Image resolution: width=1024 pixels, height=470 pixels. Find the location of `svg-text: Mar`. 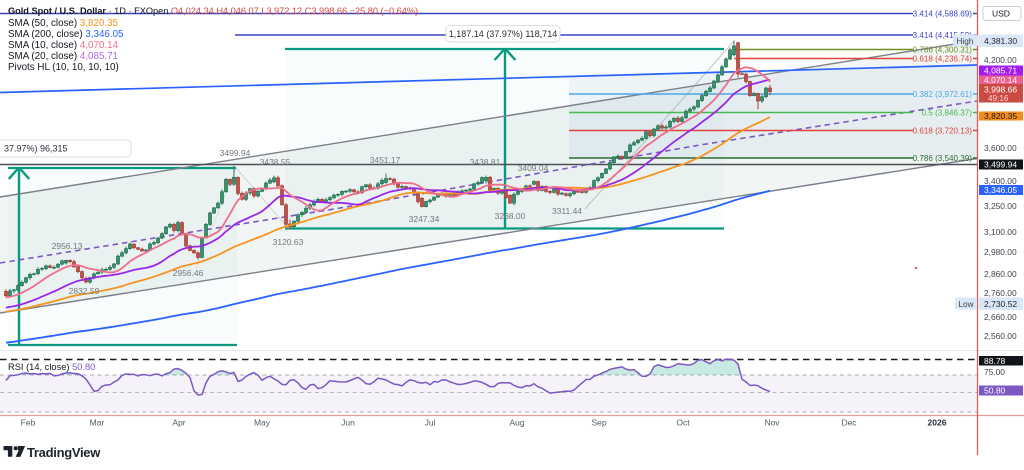

svg-text: Mar is located at coordinates (97, 423).